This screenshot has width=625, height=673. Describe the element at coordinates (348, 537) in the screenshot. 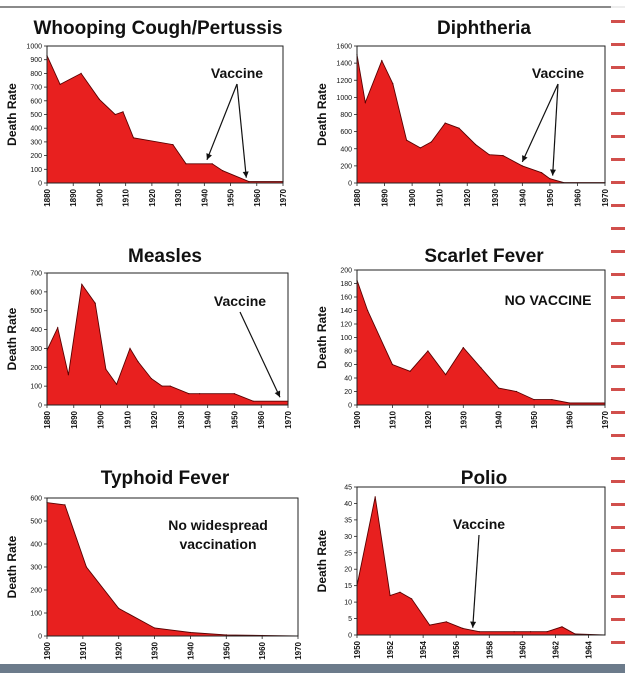

I see `y-tick-label: 30` at that location.